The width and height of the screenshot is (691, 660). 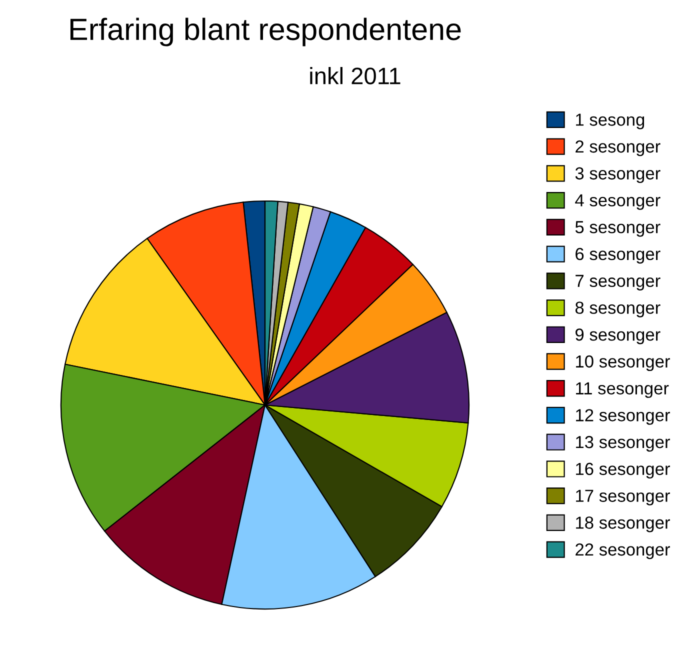 I want to click on legend-label: 22 sesonger, so click(x=623, y=551).